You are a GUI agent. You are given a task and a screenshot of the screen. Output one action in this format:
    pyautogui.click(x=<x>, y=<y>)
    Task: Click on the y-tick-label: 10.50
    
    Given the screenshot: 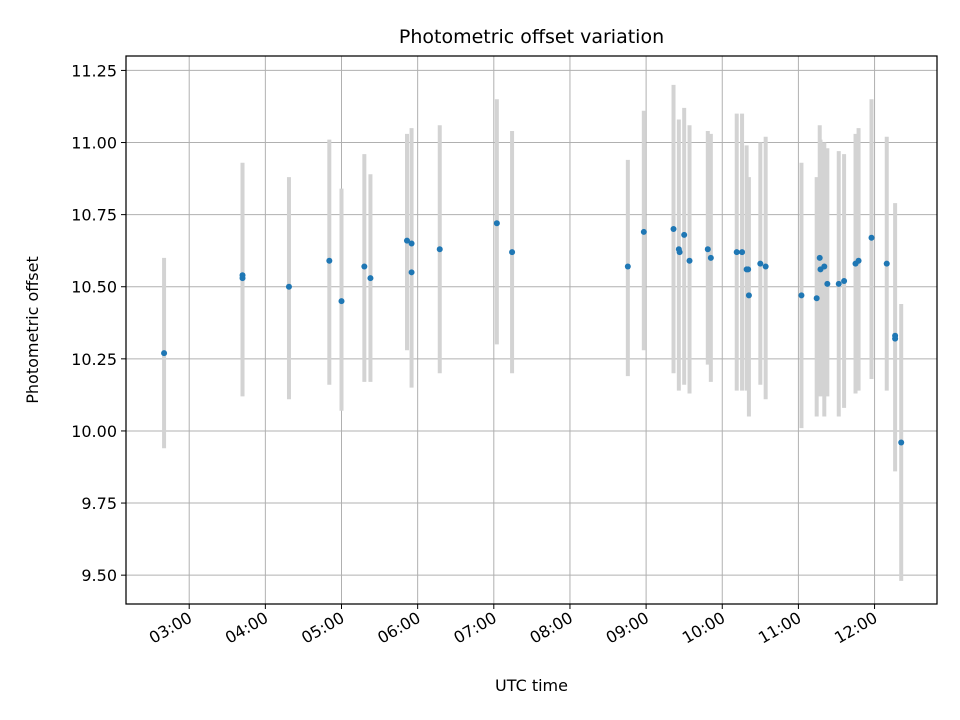 What is the action you would take?
    pyautogui.click(x=94, y=287)
    